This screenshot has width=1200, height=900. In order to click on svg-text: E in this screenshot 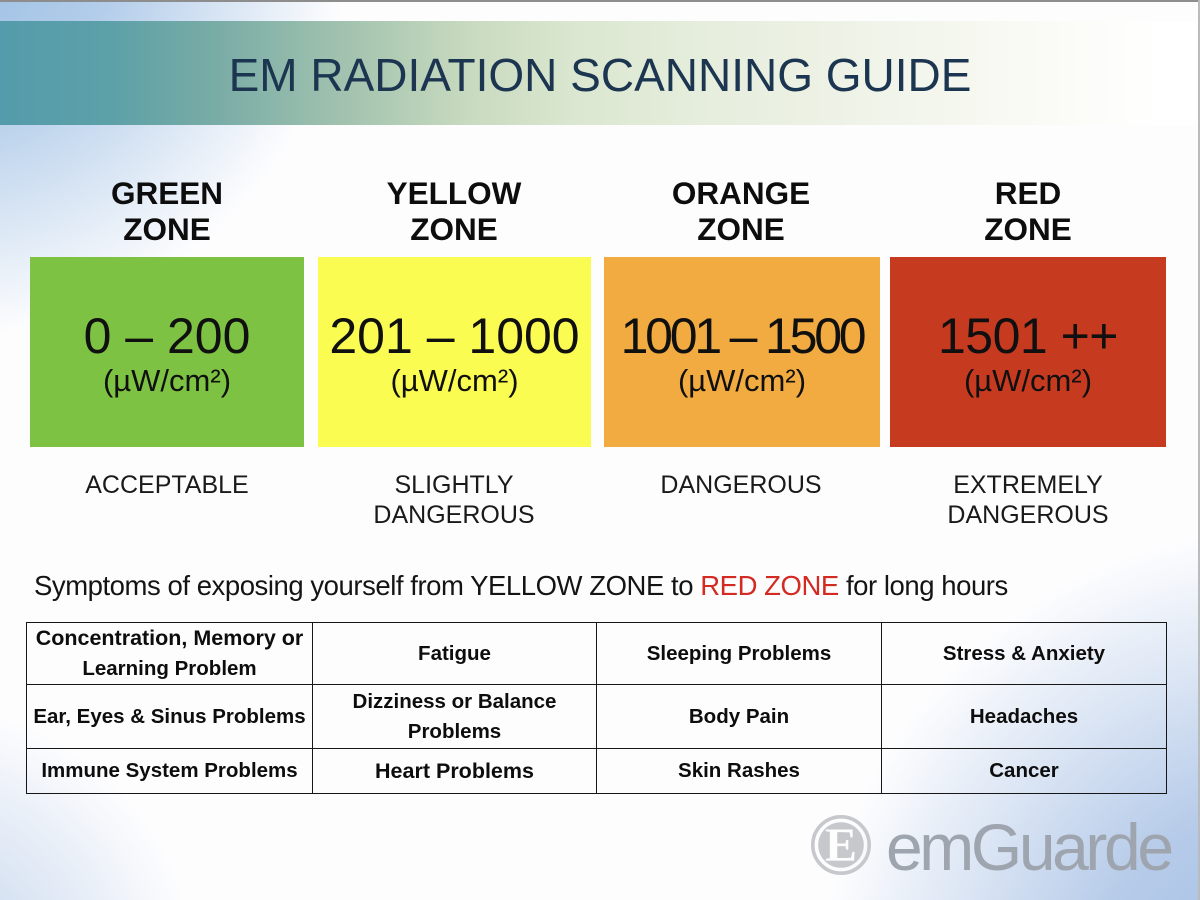, I will do `click(841, 845)`.